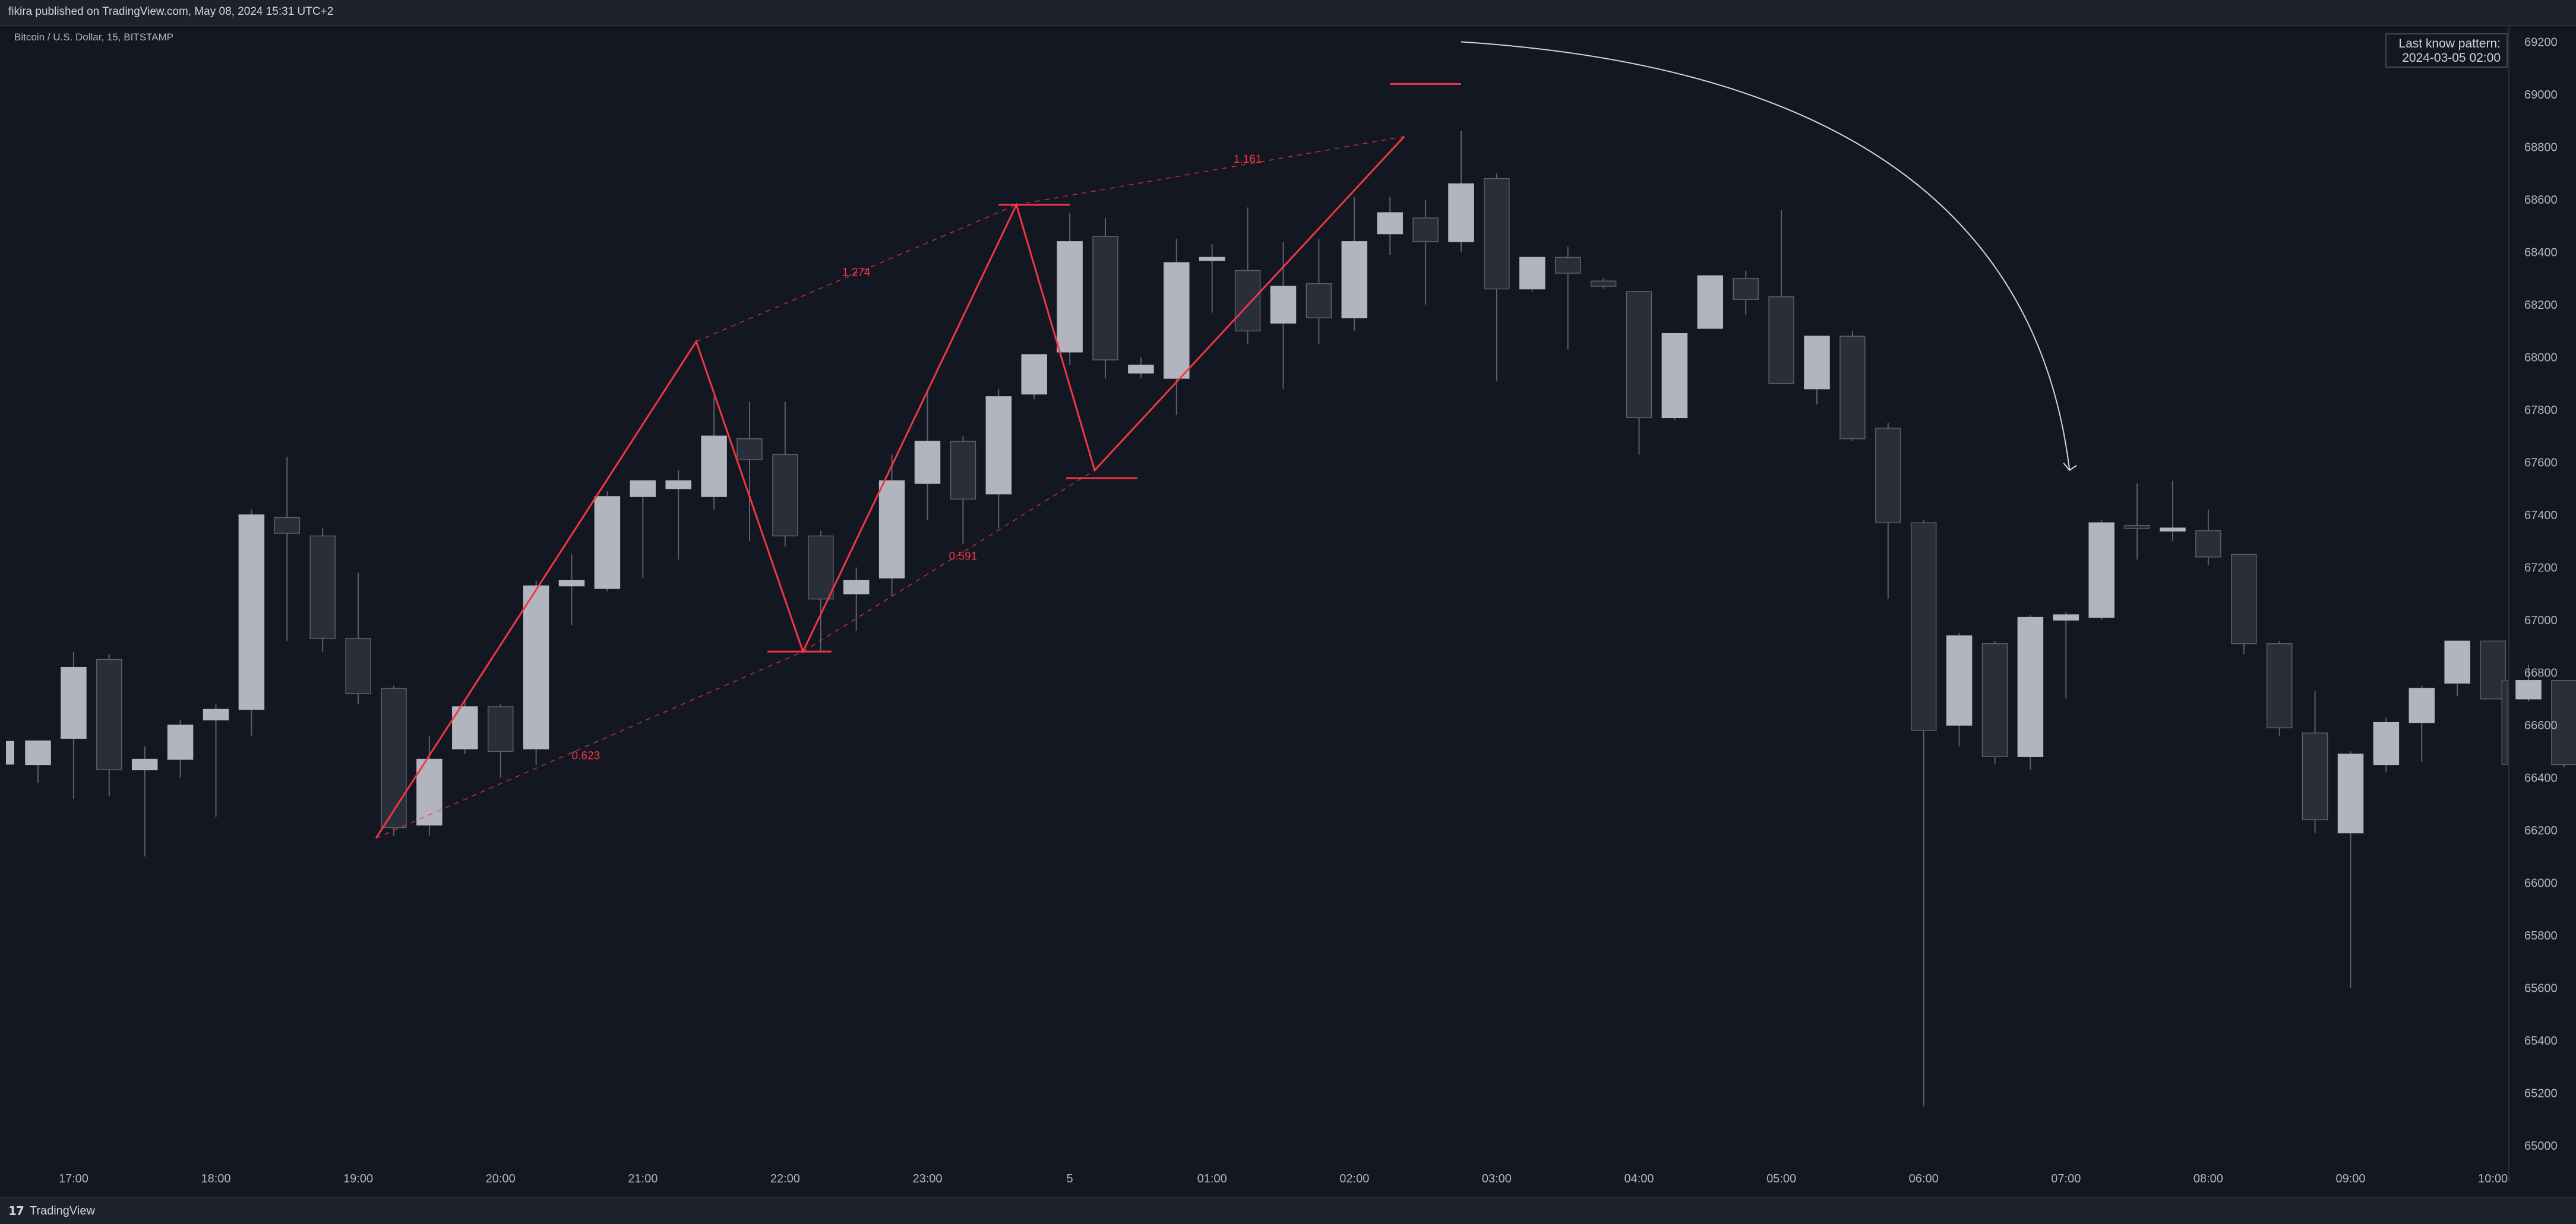 This screenshot has width=2576, height=1224. What do you see at coordinates (2541, 95) in the screenshot?
I see `price-tick-label: 69000` at bounding box center [2541, 95].